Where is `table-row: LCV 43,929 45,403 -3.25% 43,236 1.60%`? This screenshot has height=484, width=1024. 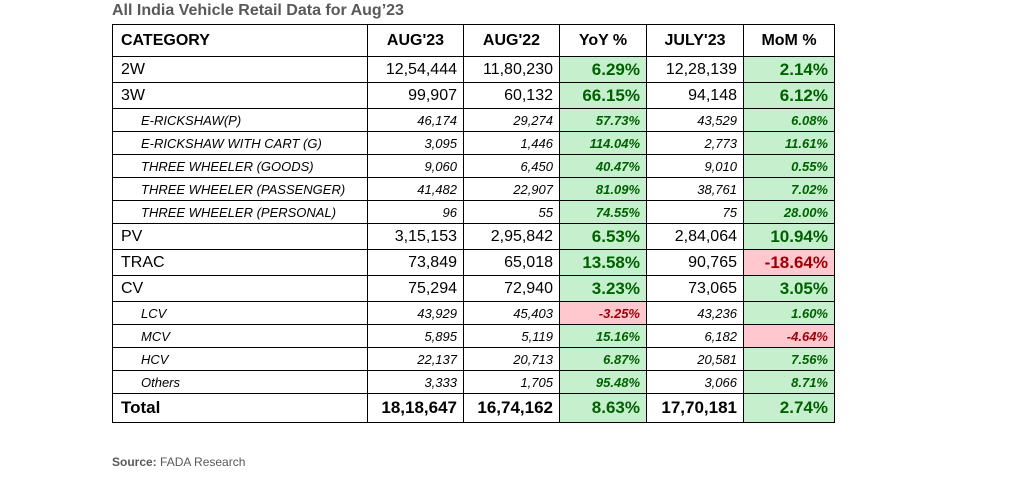
table-row: LCV 43,929 45,403 -3.25% 43,236 1.60% is located at coordinates (473, 313).